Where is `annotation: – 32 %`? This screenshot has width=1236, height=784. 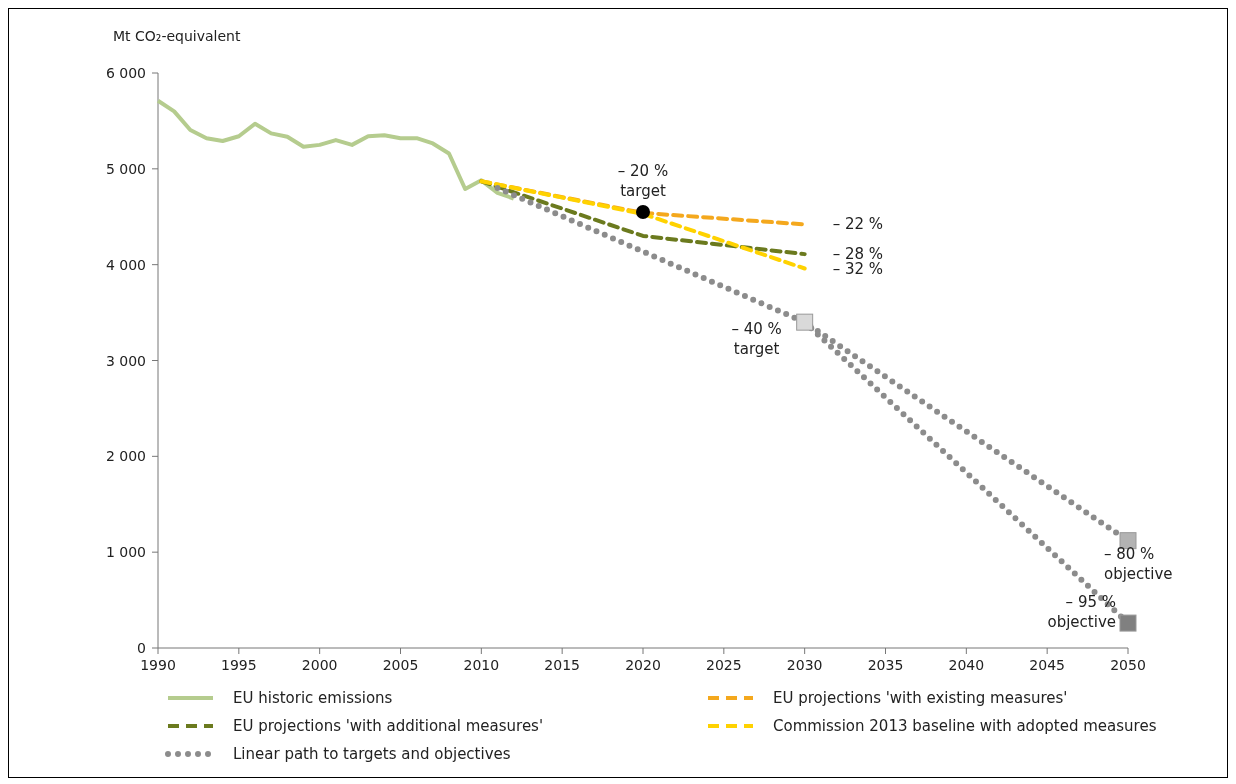 annotation: – 32 % is located at coordinates (858, 268).